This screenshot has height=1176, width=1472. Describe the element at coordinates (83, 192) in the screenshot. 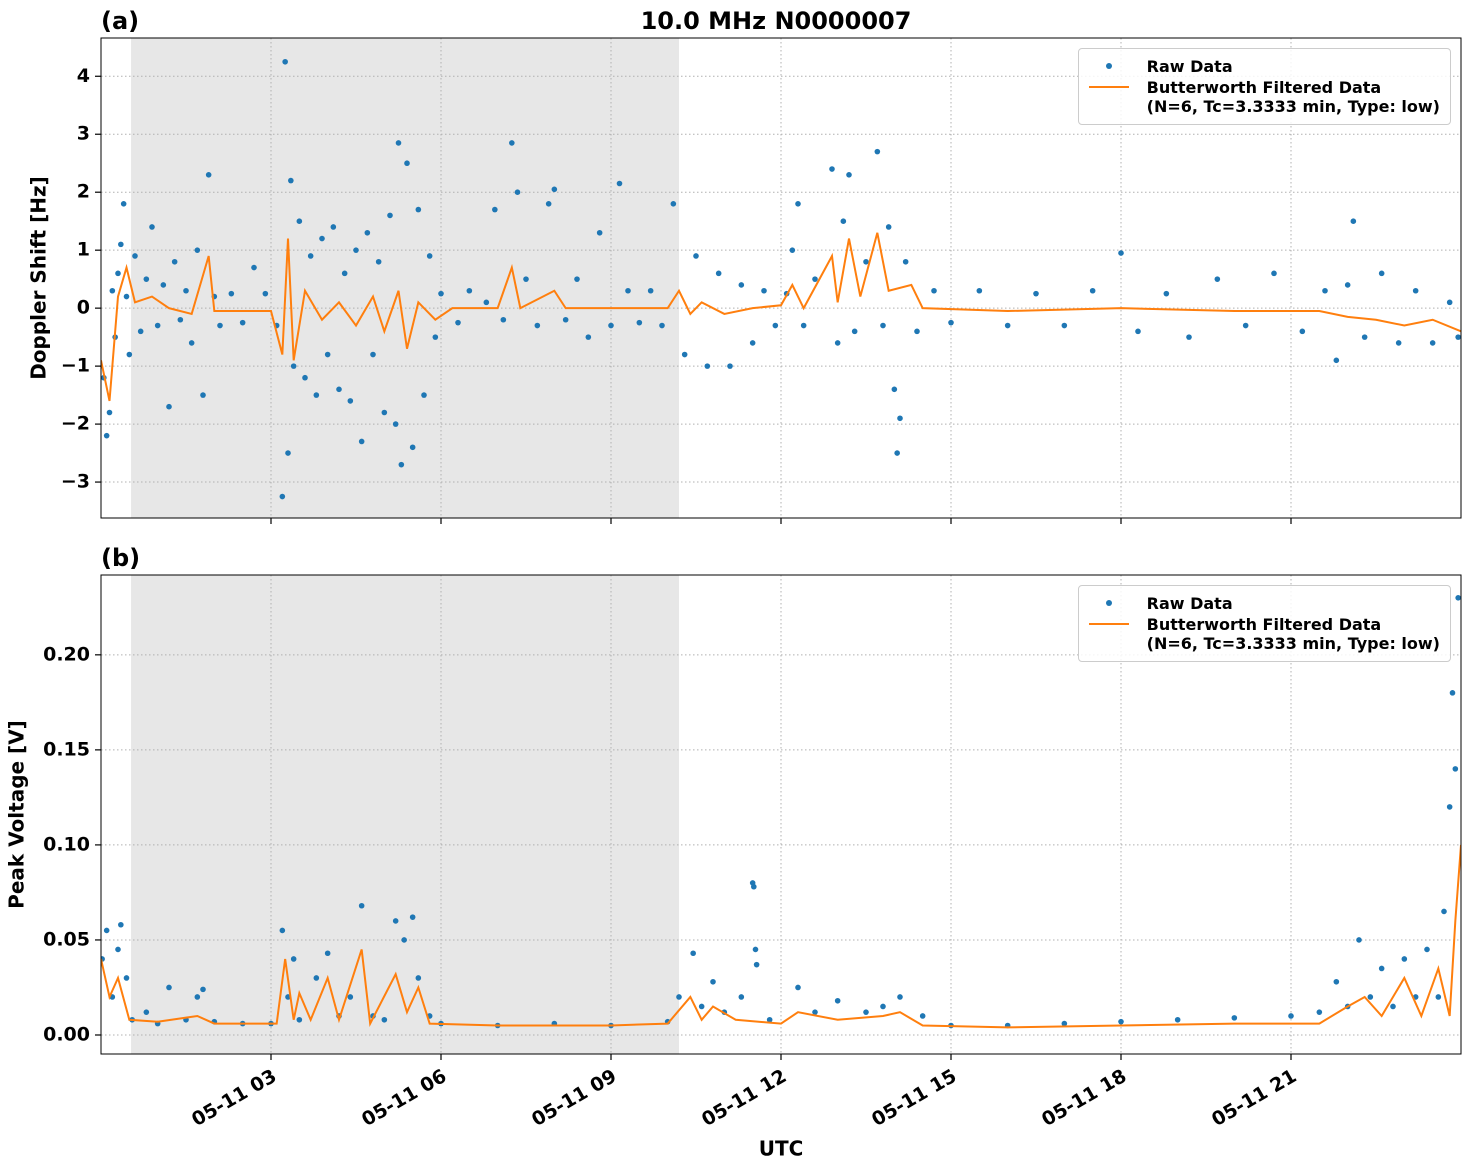

I see `y-tick-label: 2` at that location.